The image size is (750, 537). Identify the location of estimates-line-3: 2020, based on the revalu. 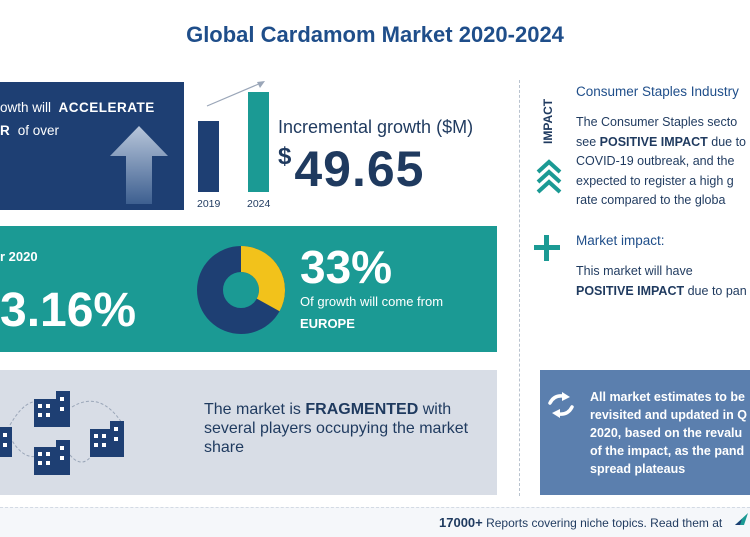
(666, 433).